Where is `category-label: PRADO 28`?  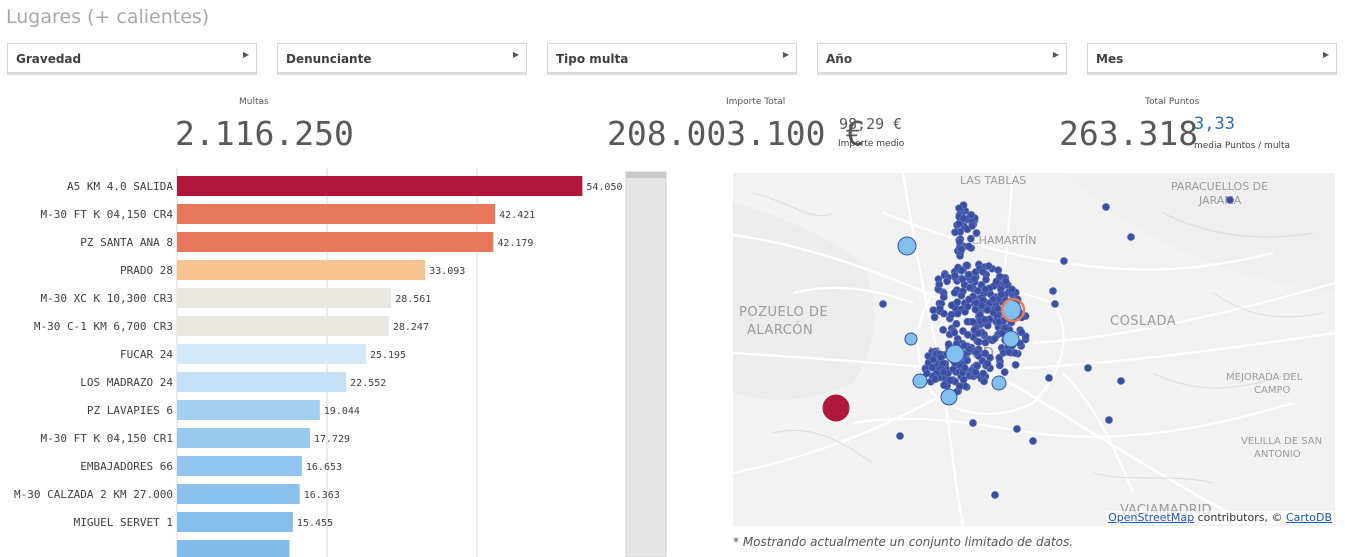 category-label: PRADO 28 is located at coordinates (146, 270).